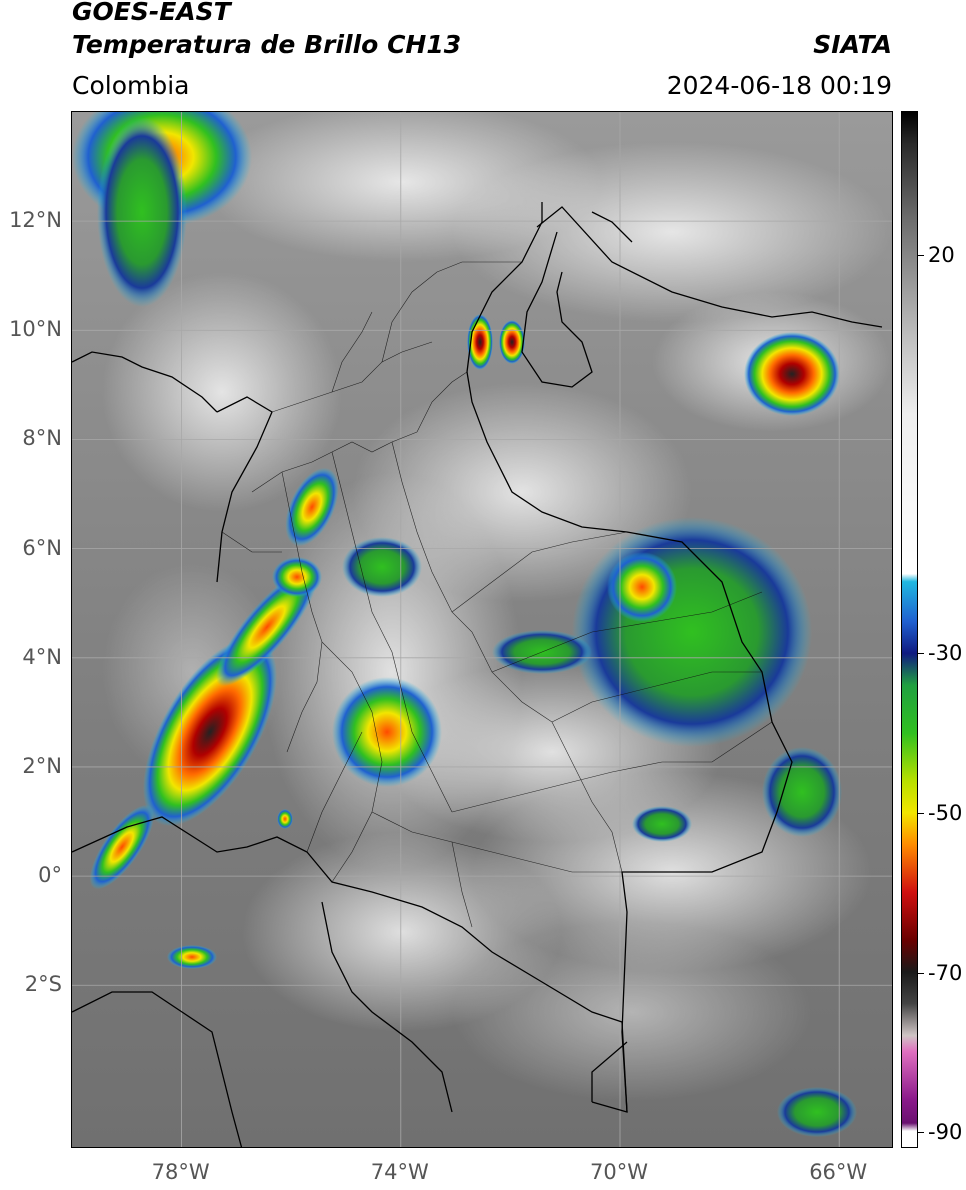 This screenshot has height=1190, width=966. I want to click on latitude-label: 2°N, so click(42, 765).